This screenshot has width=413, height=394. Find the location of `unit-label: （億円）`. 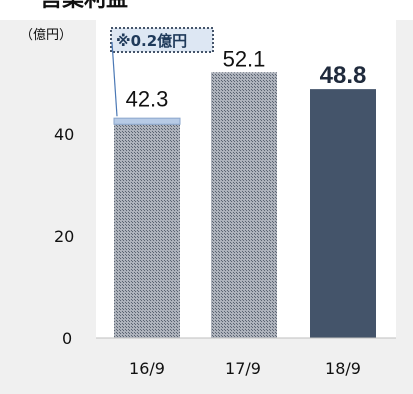

unit-label: （億円） is located at coordinates (46, 35).